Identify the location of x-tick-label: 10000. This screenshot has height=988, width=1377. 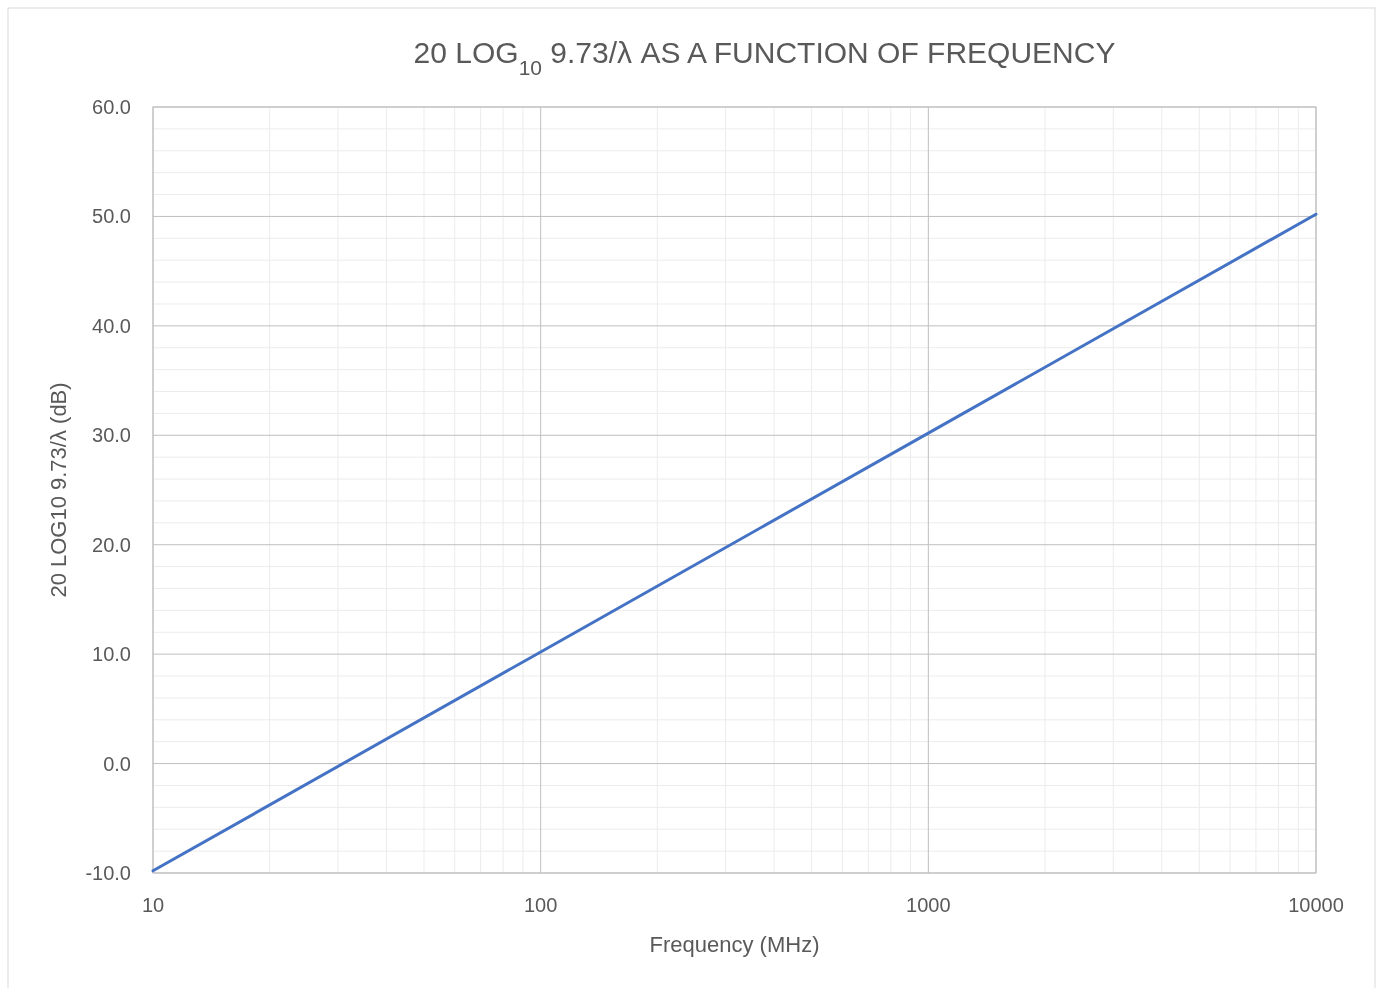
(1316, 905).